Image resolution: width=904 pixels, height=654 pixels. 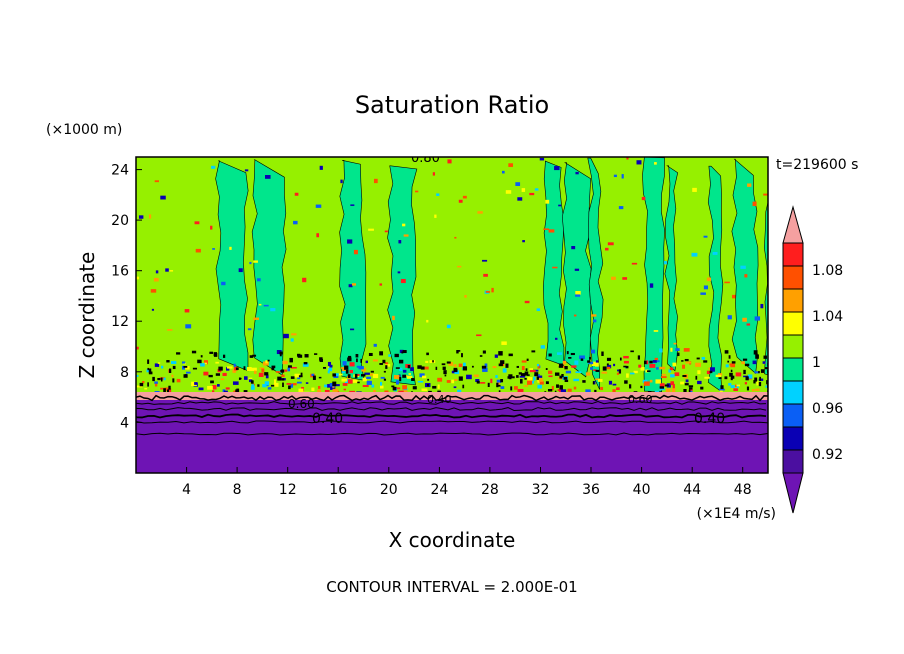 I want to click on y-tick-label: 4, so click(x=124, y=423).